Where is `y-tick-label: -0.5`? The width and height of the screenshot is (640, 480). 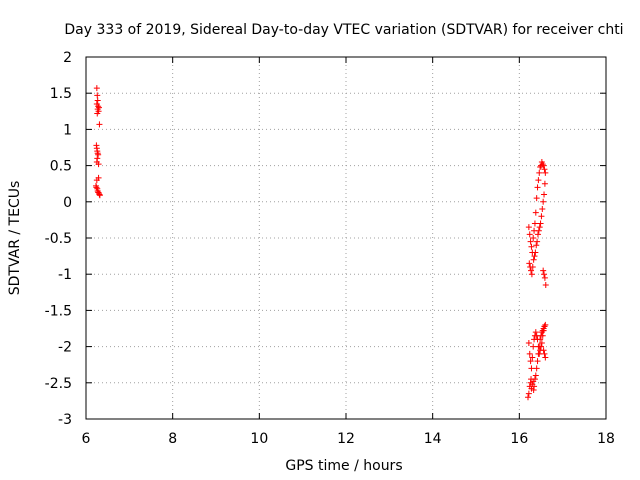
y-tick-label: -0.5 is located at coordinates (58, 239).